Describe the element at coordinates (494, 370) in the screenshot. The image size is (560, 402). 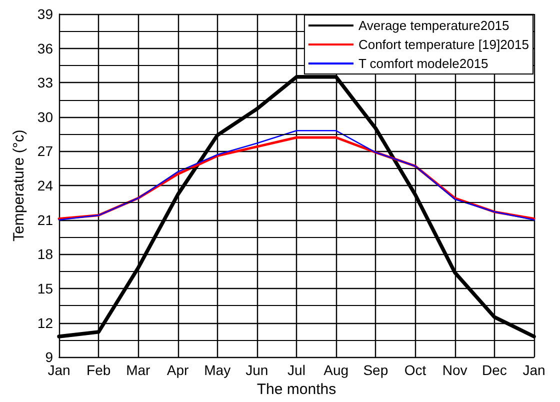
I see `x-tick-label: Dec` at that location.